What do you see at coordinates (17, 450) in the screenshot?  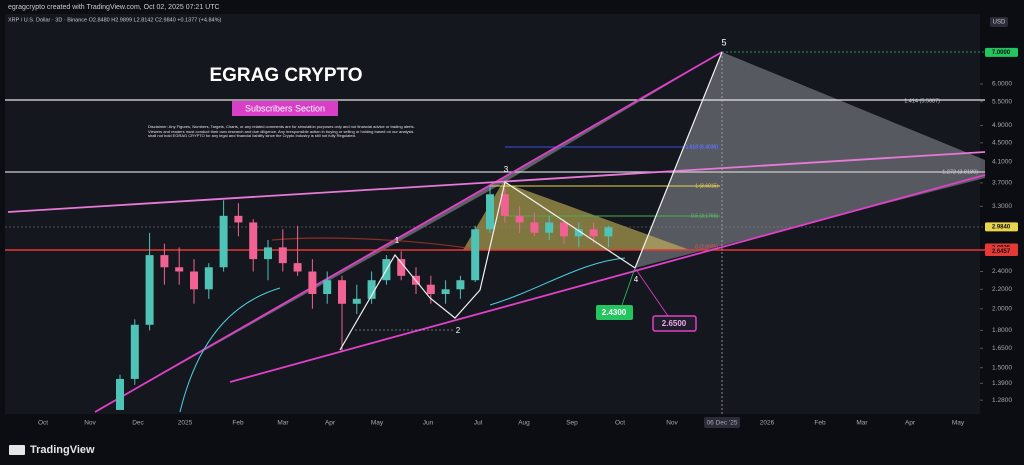 I see `brand-logo` at bounding box center [17, 450].